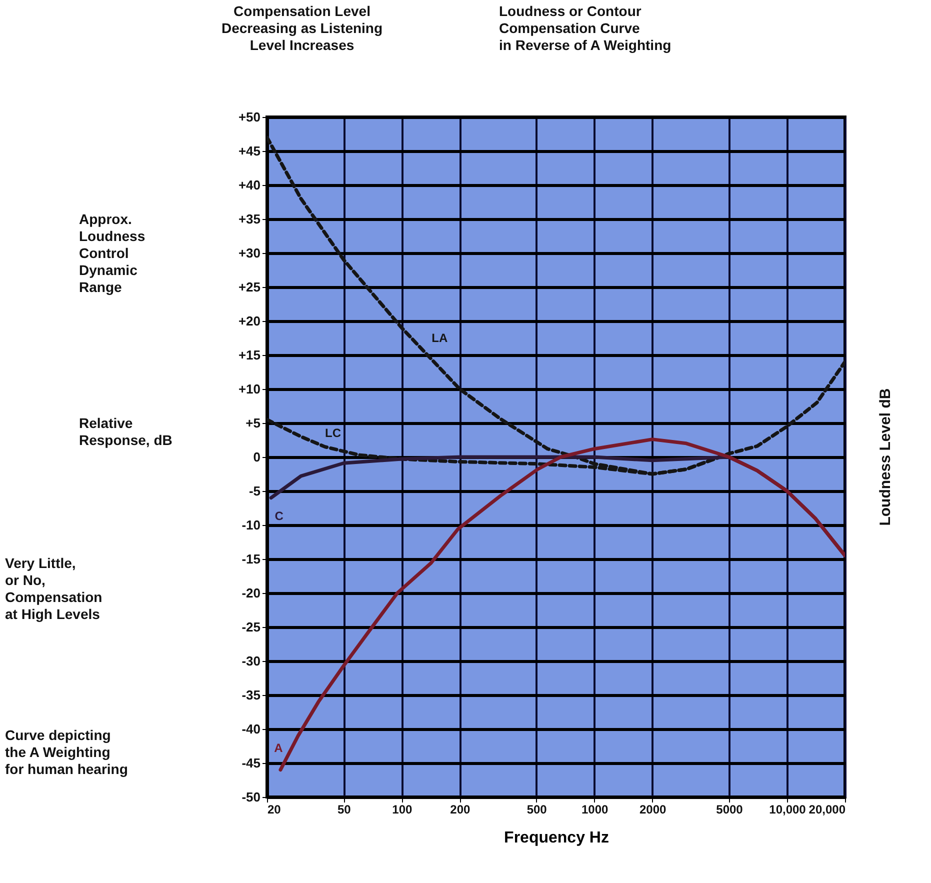 The image size is (931, 883). I want to click on y-tick-label: -5, so click(254, 491).